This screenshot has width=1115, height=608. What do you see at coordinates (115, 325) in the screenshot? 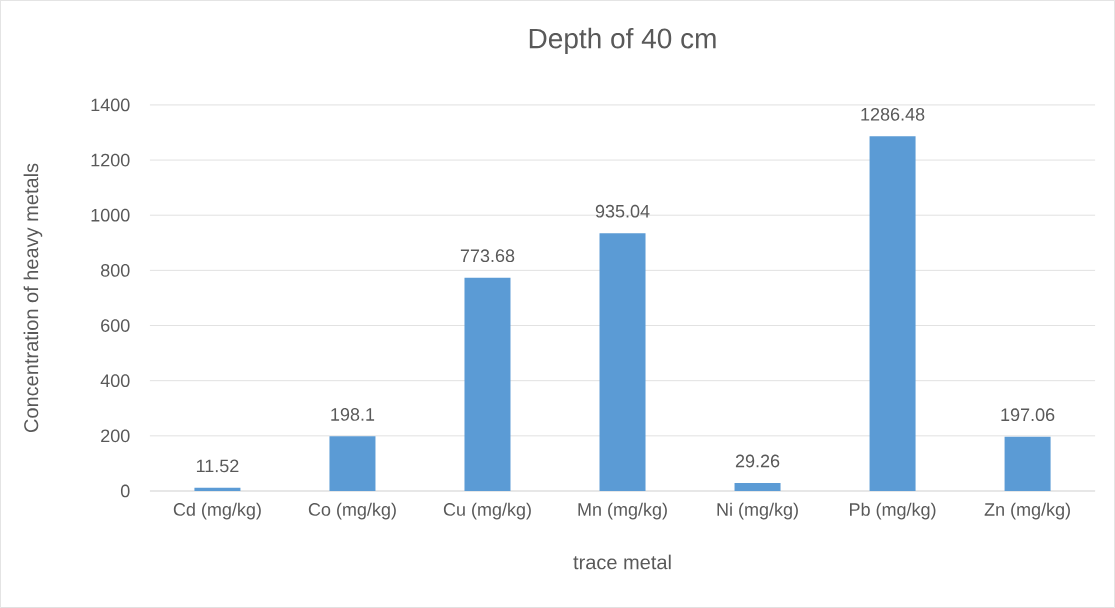
I see `y-tick-label: 600` at bounding box center [115, 325].